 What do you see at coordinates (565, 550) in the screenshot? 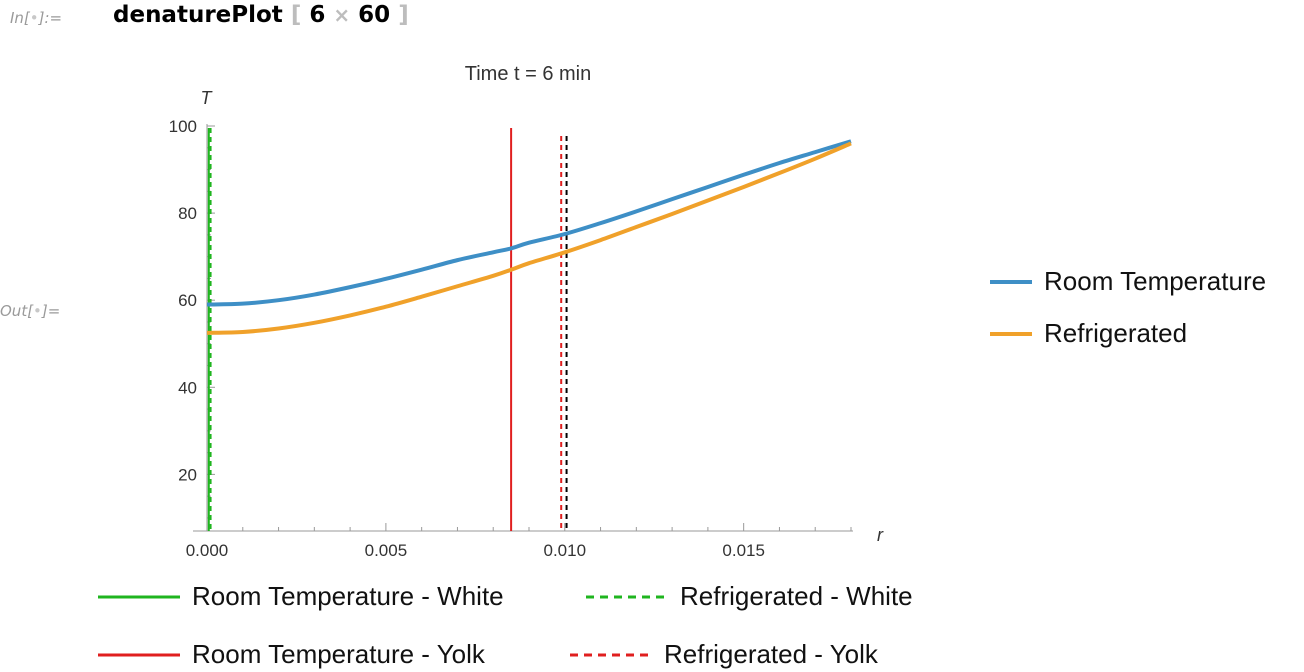
I see `x-tick-label: 0.010` at bounding box center [565, 550].